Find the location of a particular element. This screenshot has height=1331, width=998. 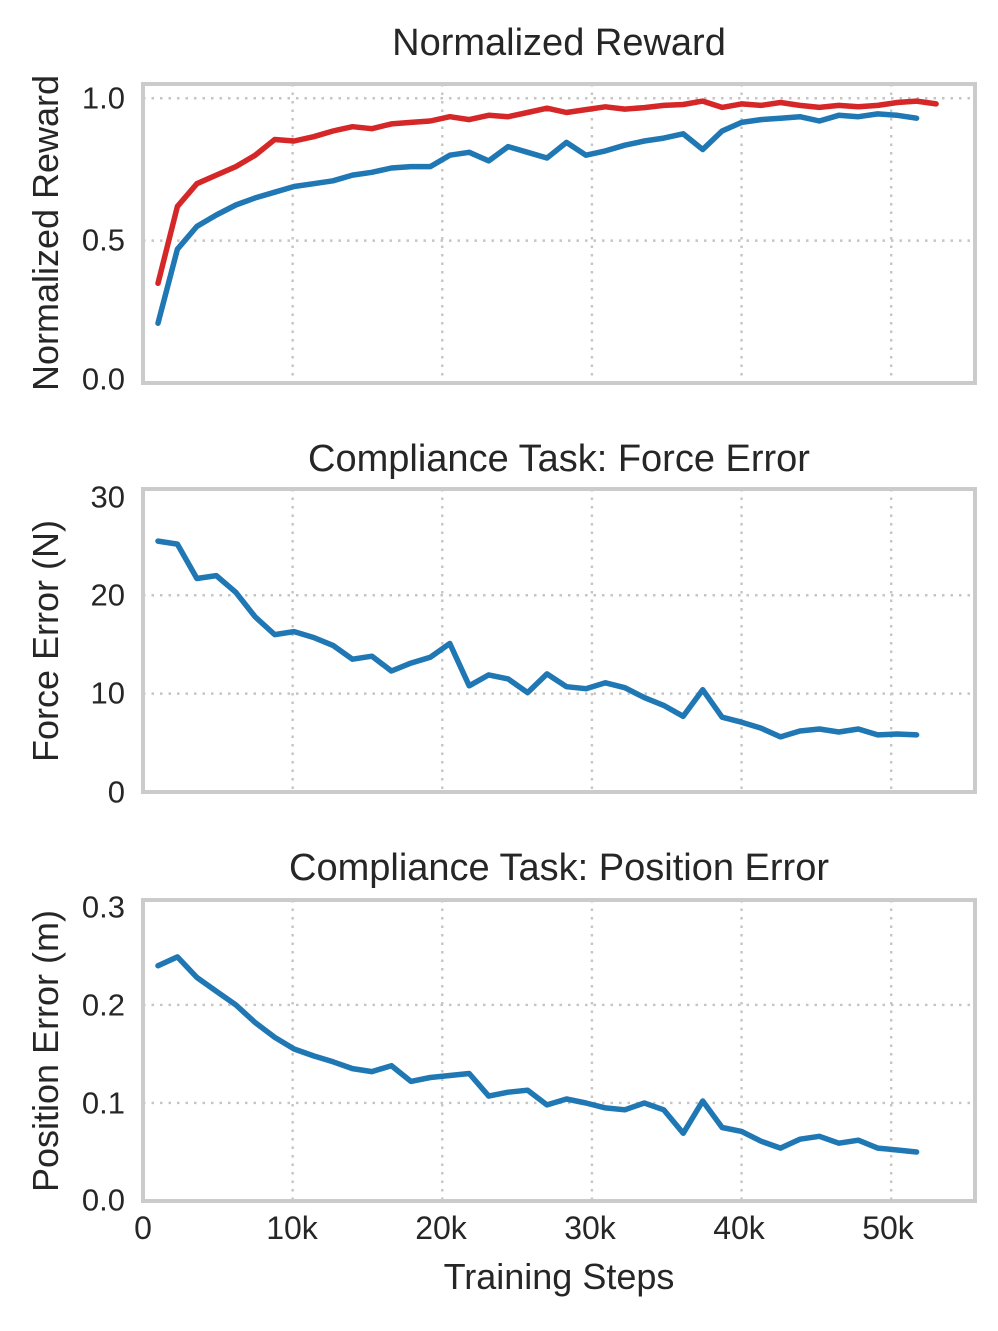

y-tick-label: 0.1 is located at coordinates (103, 1103).